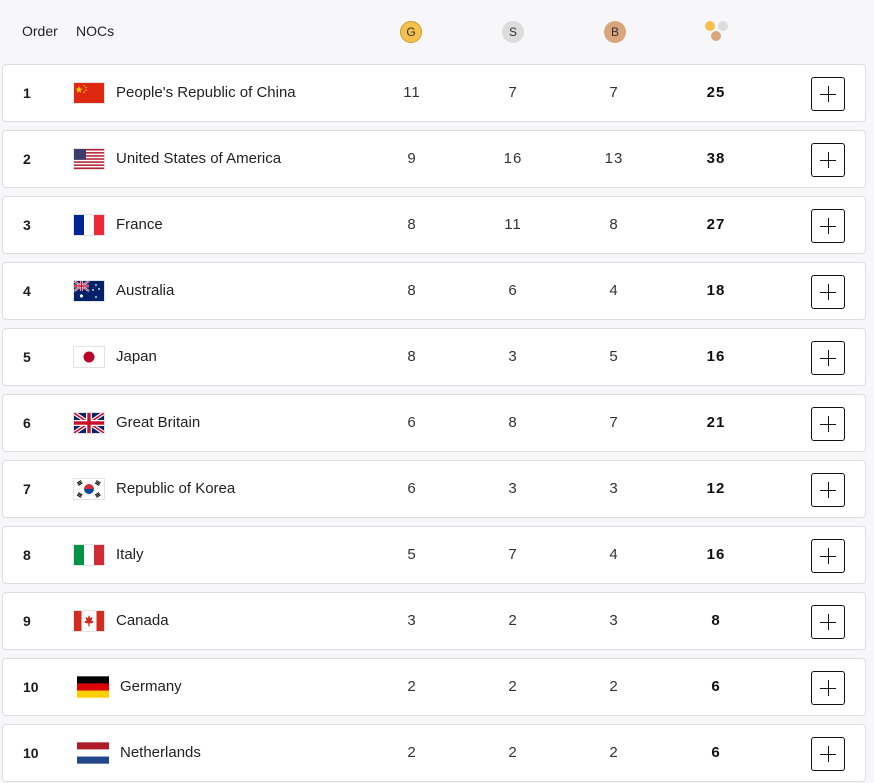 This screenshot has height=783, width=874. What do you see at coordinates (412, 554) in the screenshot?
I see `gold-count: 5` at bounding box center [412, 554].